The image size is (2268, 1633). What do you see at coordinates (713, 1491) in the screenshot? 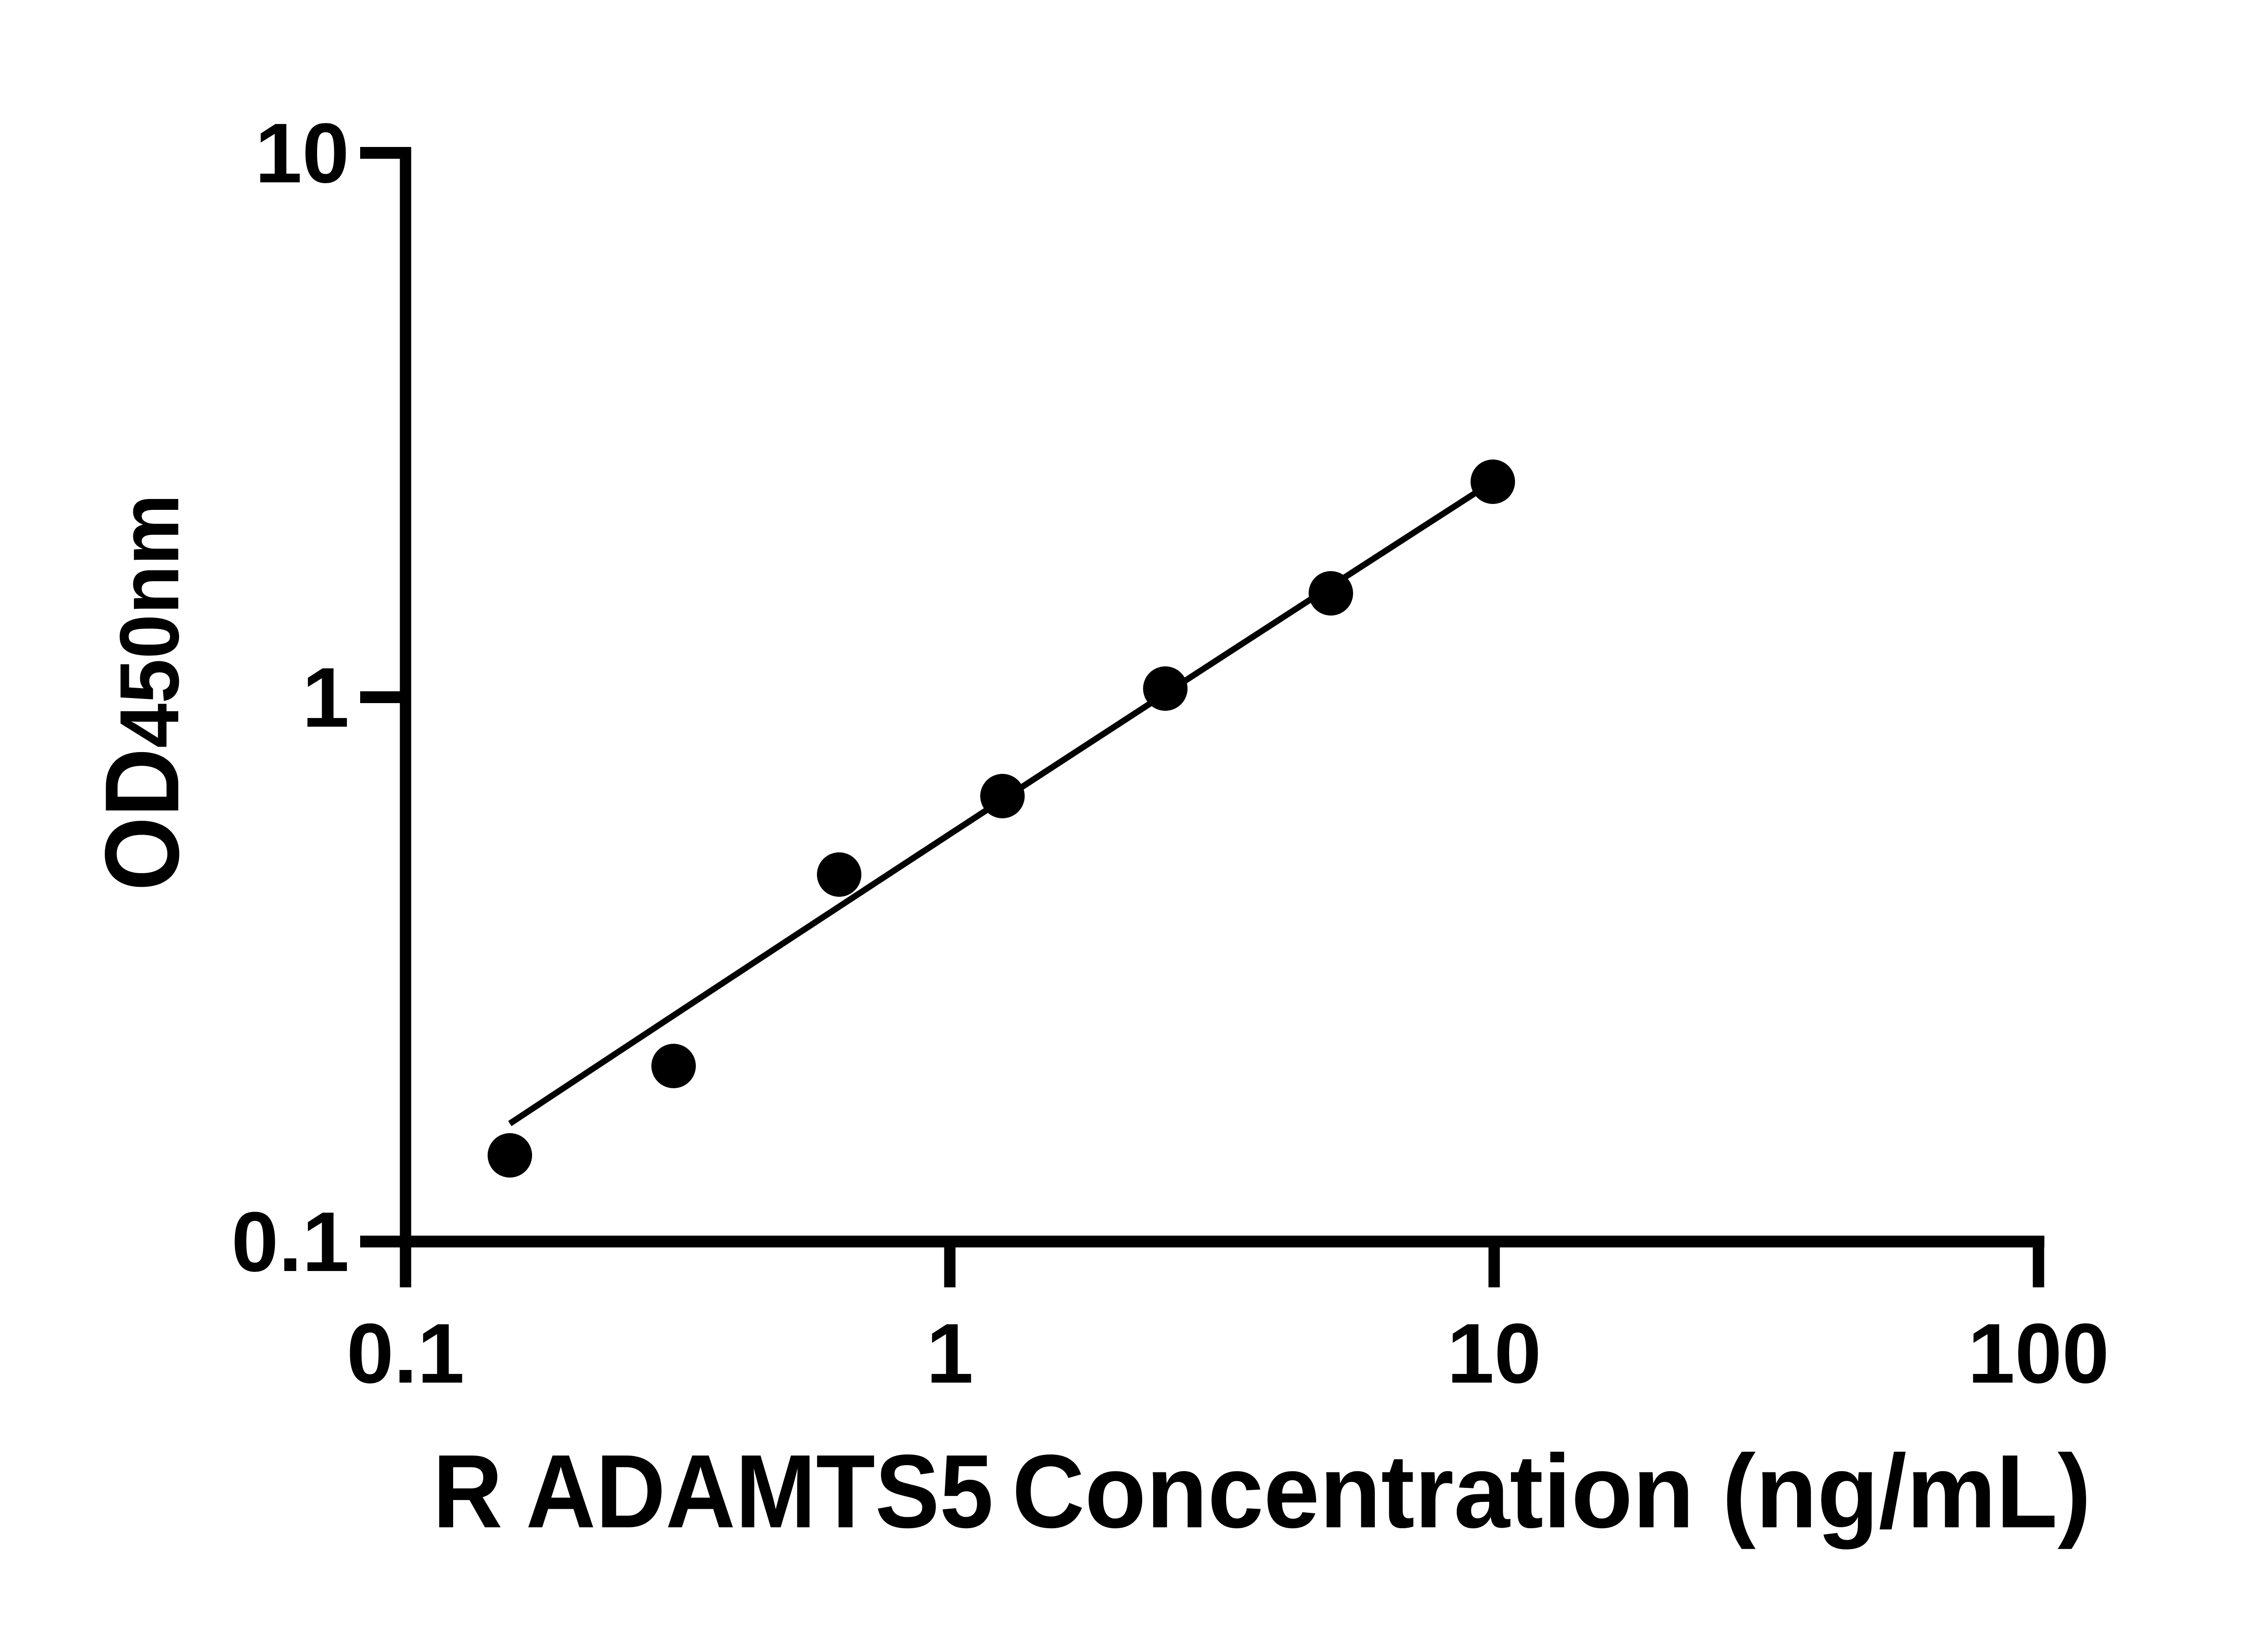
I see `svg-text: R ADAMTS5` at bounding box center [713, 1491].